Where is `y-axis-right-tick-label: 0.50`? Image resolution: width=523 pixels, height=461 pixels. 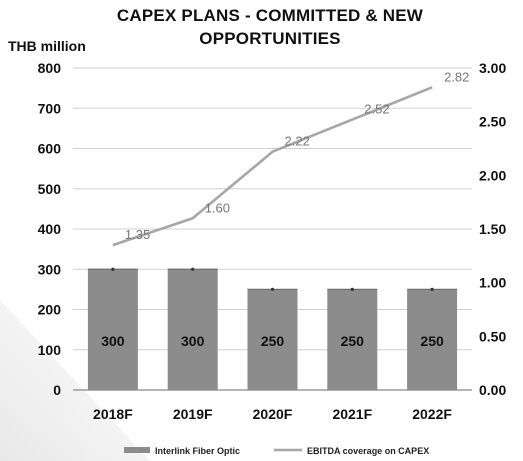
y-axis-right-tick-label: 0.50 is located at coordinates (492, 336).